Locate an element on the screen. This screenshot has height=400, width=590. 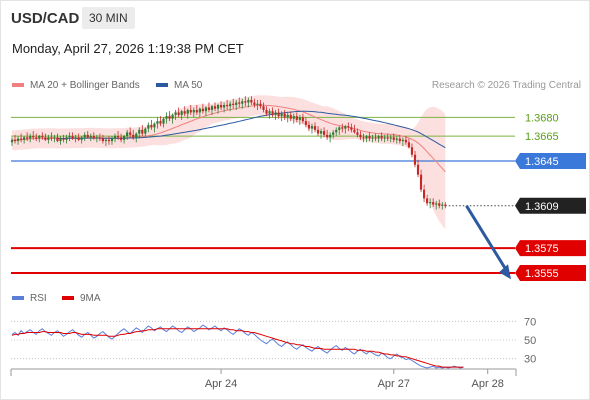
forecast-arrow is located at coordinates (488, 242).